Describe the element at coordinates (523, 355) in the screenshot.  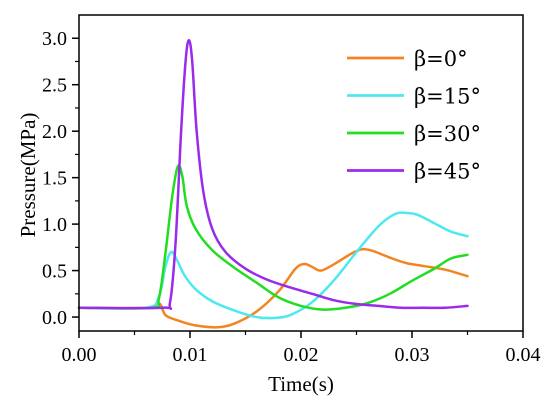
I see `x-tick-label: 0.04` at that location.